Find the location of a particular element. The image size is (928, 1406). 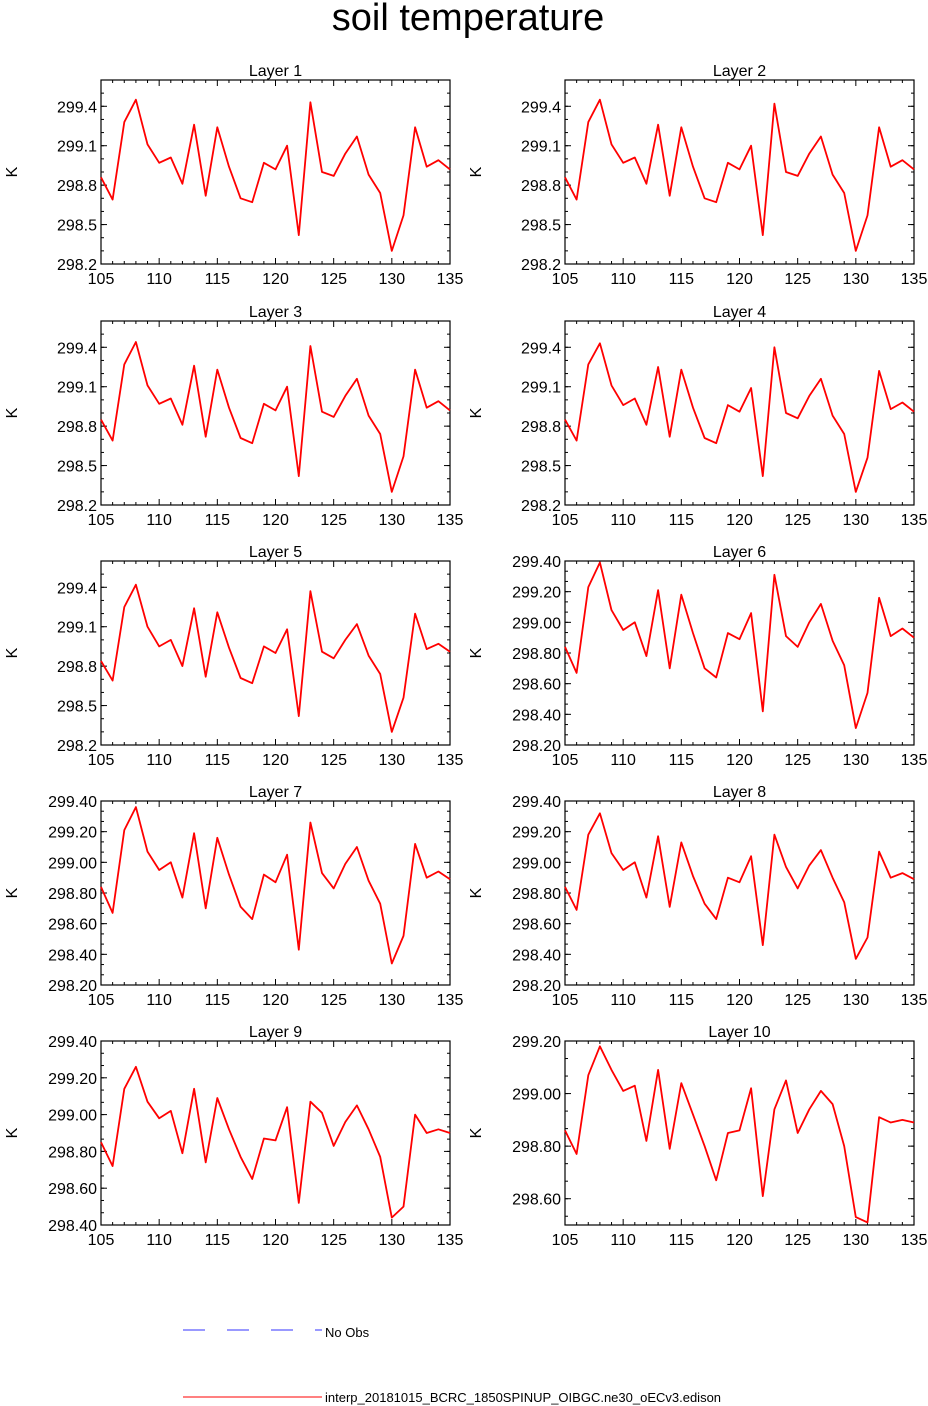

panel-title: Layer 9 is located at coordinates (275, 1032).